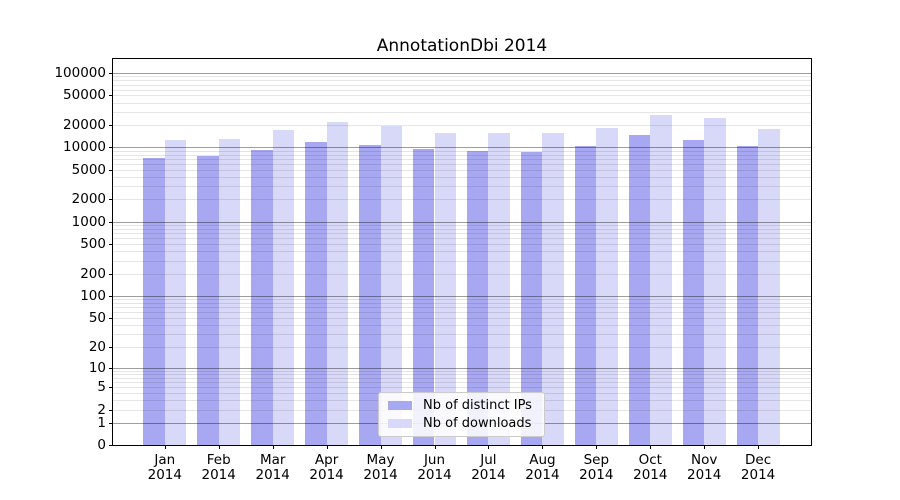 Image resolution: width=900 pixels, height=500 pixels. What do you see at coordinates (97, 367) in the screenshot?
I see `y-tick-label: 10` at bounding box center [97, 367].